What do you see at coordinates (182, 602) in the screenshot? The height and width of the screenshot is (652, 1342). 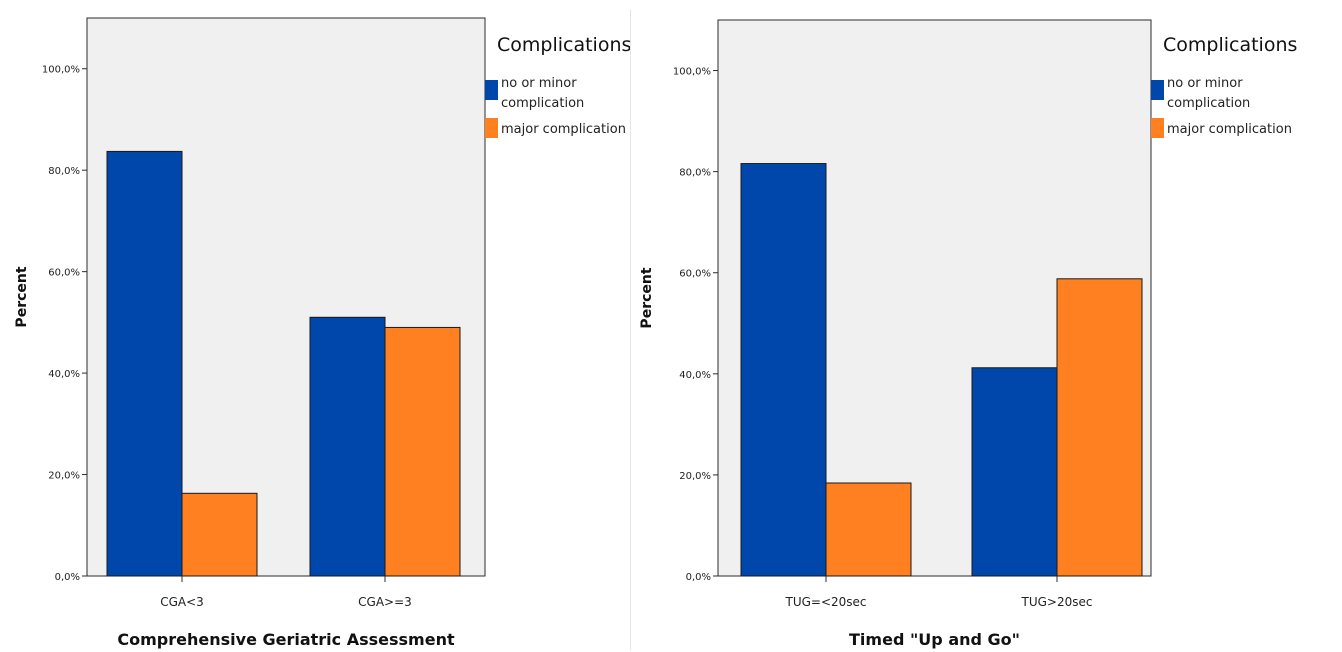 I see `x-category-label: CGA<3` at bounding box center [182, 602].